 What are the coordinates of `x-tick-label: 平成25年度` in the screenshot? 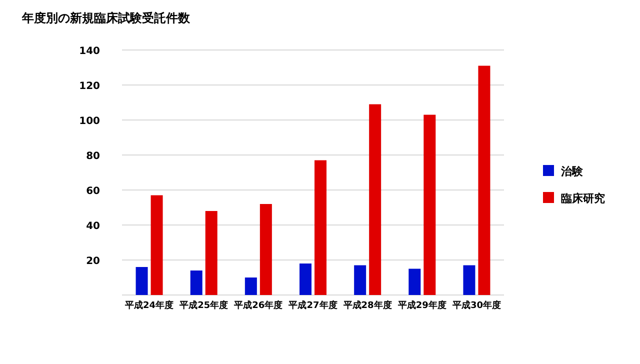 It's located at (203, 305).